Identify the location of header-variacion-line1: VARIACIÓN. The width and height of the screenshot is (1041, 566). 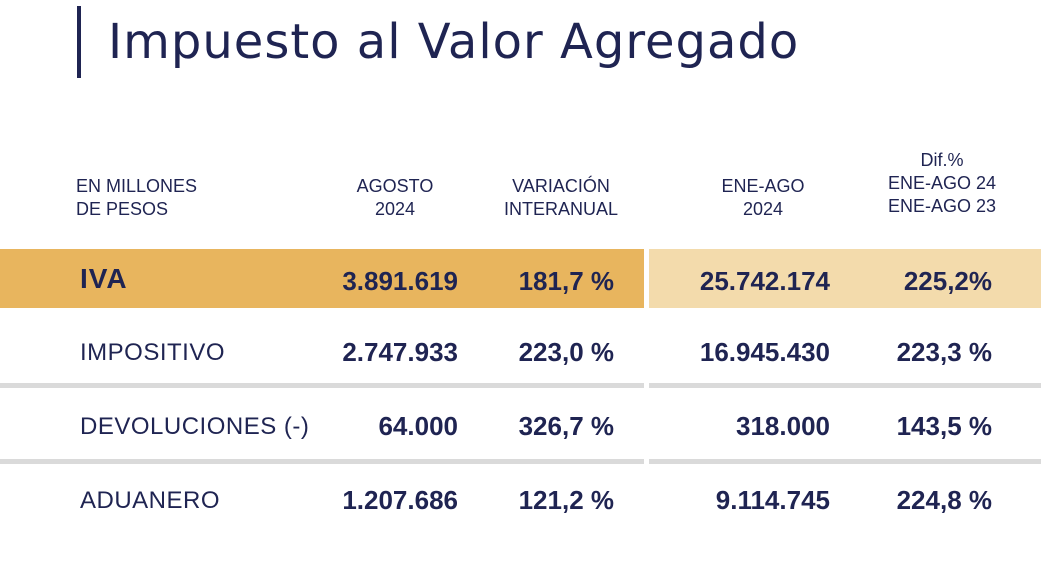
(561, 186).